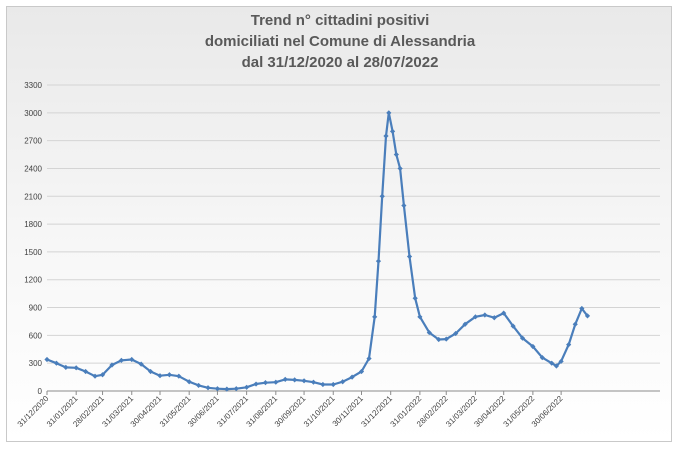  What do you see at coordinates (33, 168) in the screenshot?
I see `y-tick-label: 2400` at bounding box center [33, 168].